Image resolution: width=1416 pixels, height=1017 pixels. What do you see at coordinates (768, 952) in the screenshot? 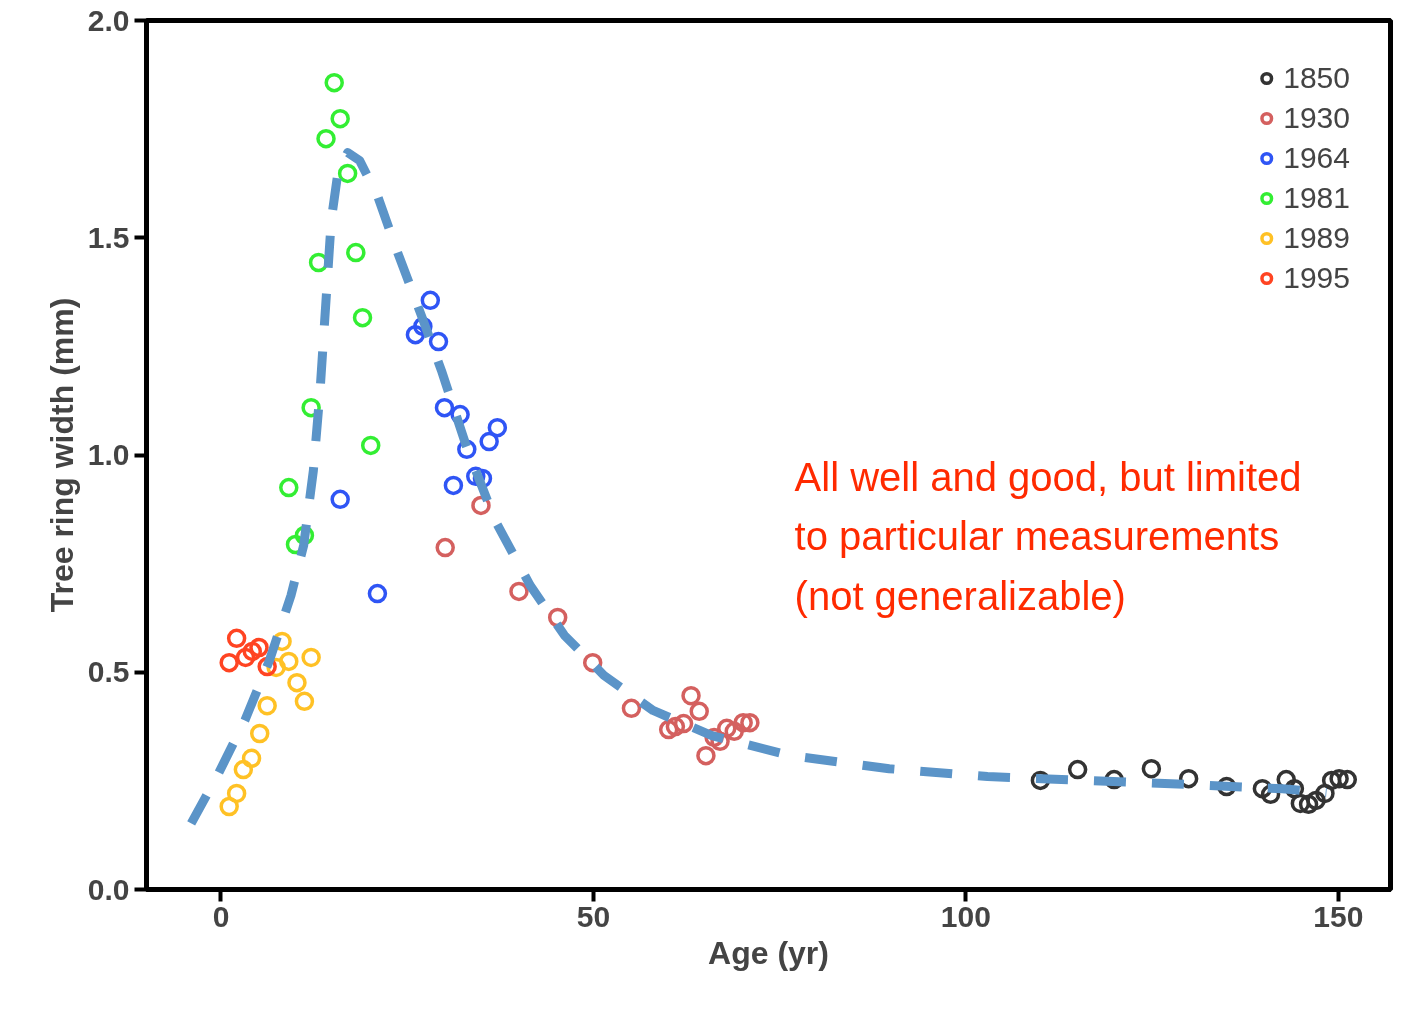
I see `x-axis-title: Age (yr)` at bounding box center [768, 952].